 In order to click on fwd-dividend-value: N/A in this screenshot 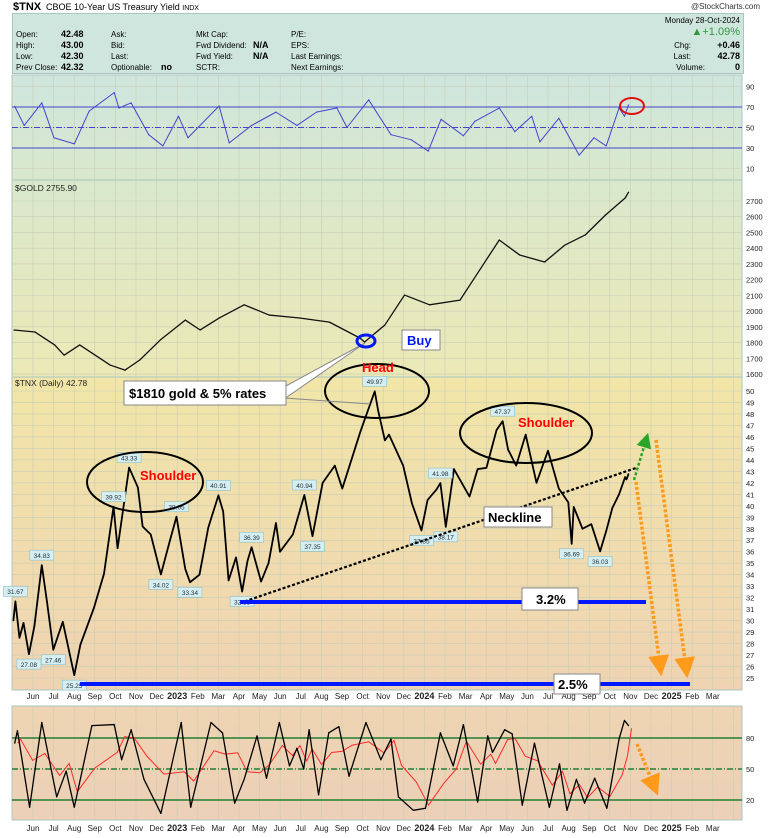, I will do `click(261, 45)`.